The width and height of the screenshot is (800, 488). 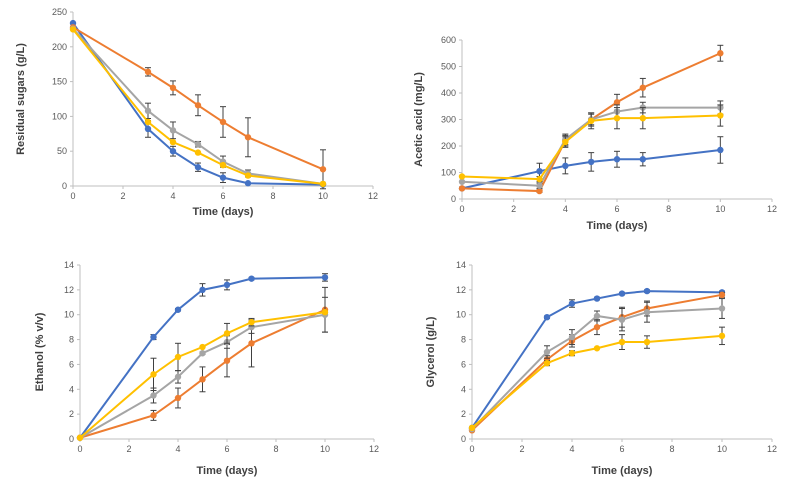 I want to click on x-tick-label: 0, so click(x=72, y=196).